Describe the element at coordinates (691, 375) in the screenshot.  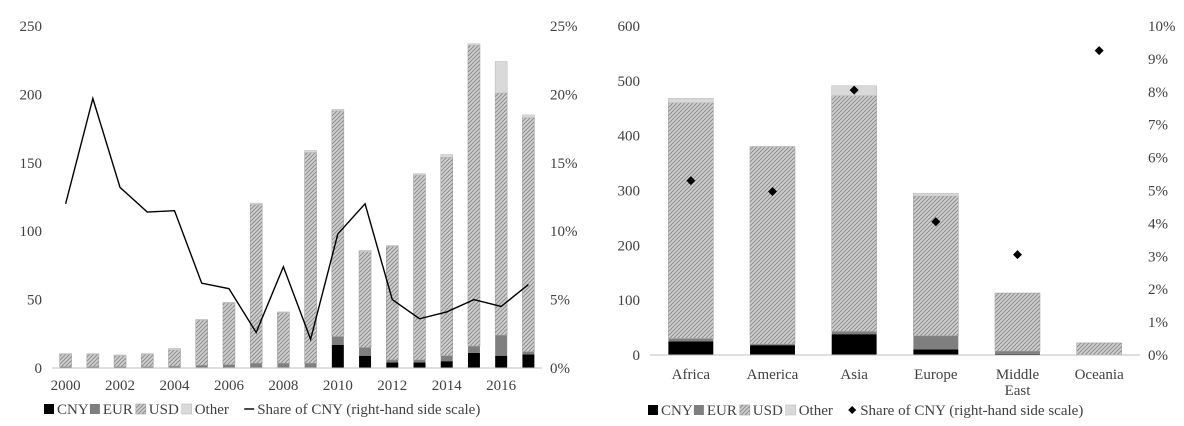
I see `x-tick-label: Africa` at that location.